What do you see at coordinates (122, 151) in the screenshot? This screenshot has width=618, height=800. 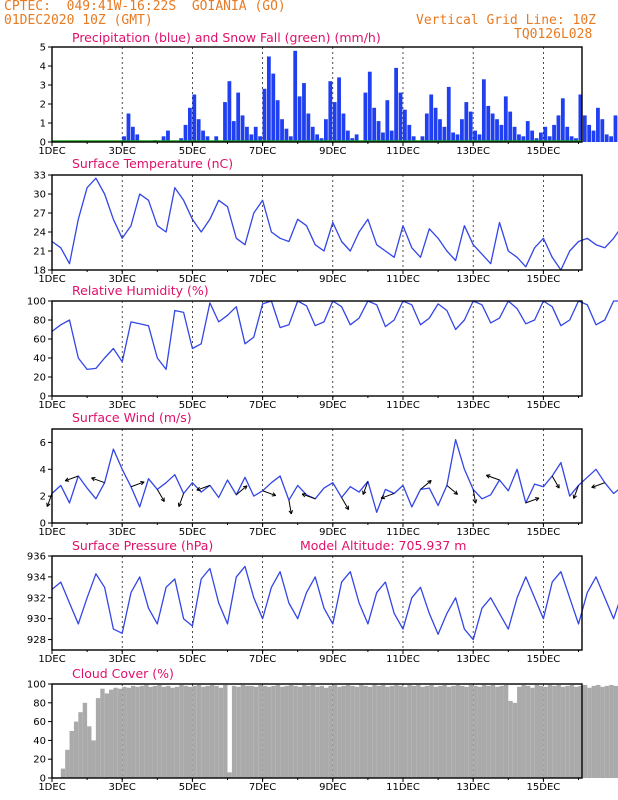 I see `precip-xtick-label: 3DEC` at bounding box center [122, 151].